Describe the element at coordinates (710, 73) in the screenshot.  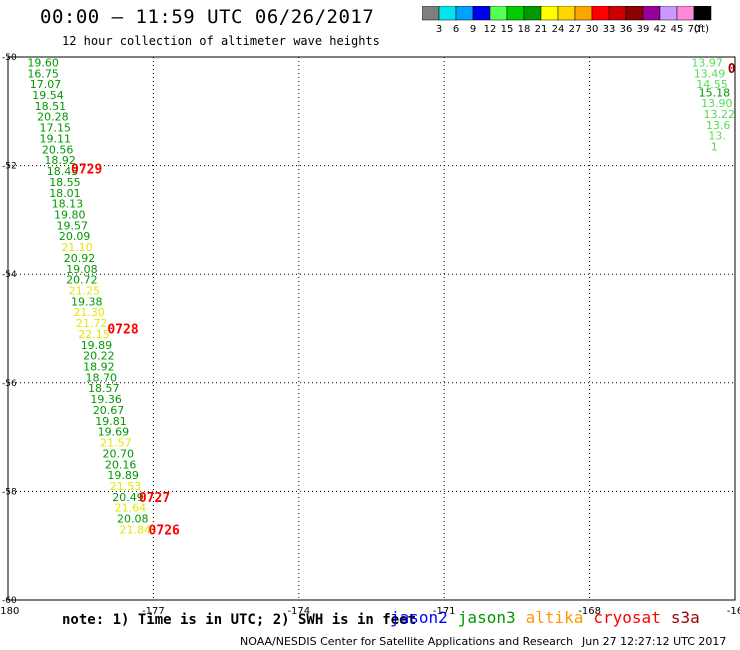
I see `swh-data-label: 13.49` at that location.